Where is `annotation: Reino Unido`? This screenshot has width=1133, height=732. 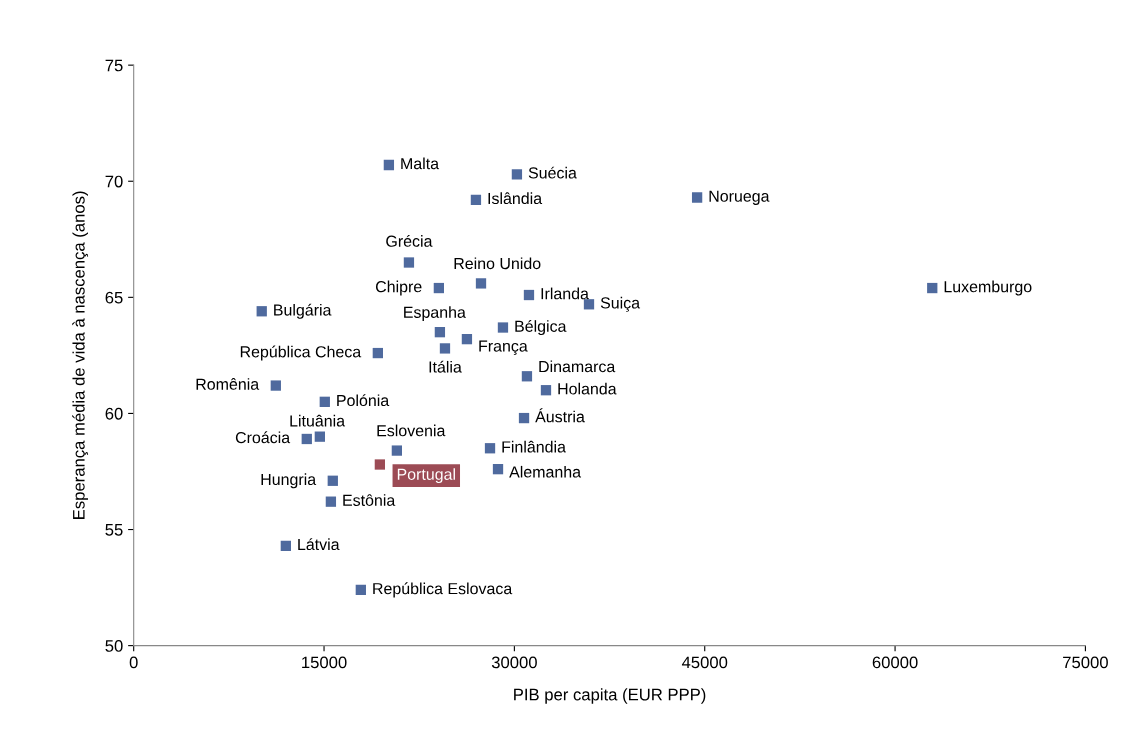 annotation: Reino Unido is located at coordinates (497, 263).